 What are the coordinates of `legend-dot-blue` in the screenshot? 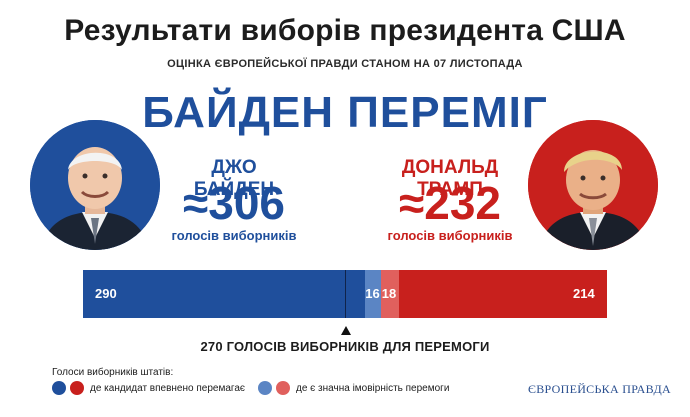 It's located at (59, 388).